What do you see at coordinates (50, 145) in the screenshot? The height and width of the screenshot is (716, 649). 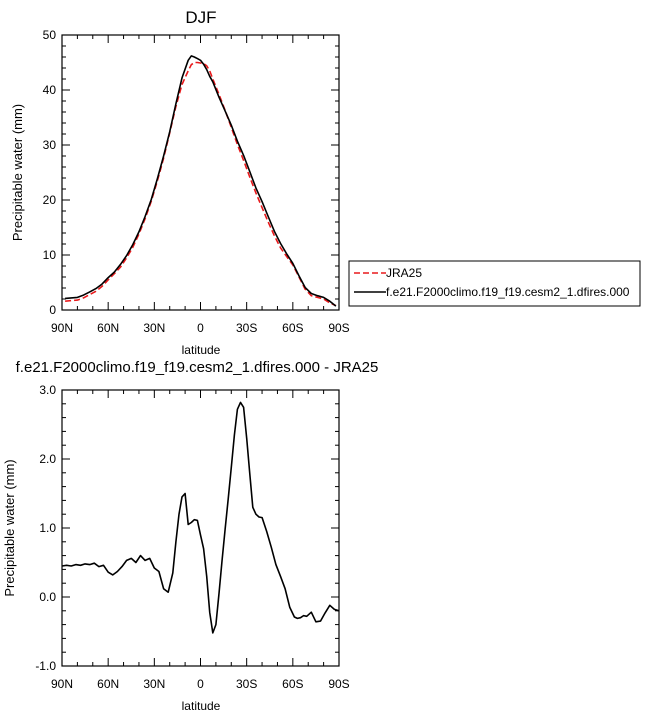 I see `y-tick-label: 30` at bounding box center [50, 145].